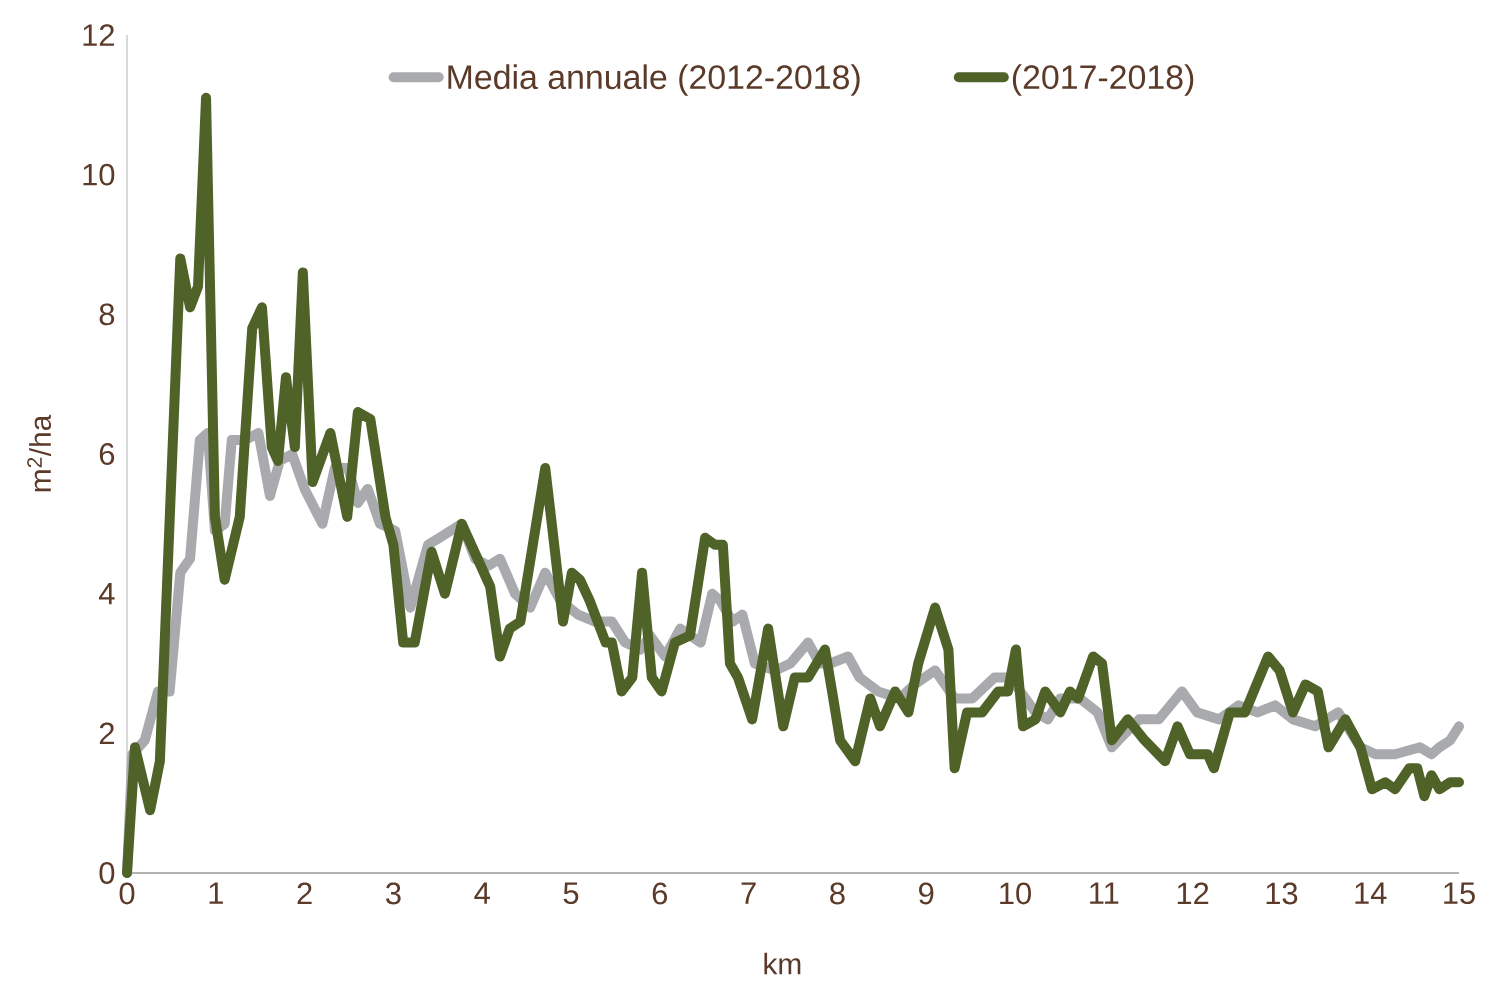 This screenshot has height=988, width=1499. I want to click on x-tick-label: 9, so click(926, 893).